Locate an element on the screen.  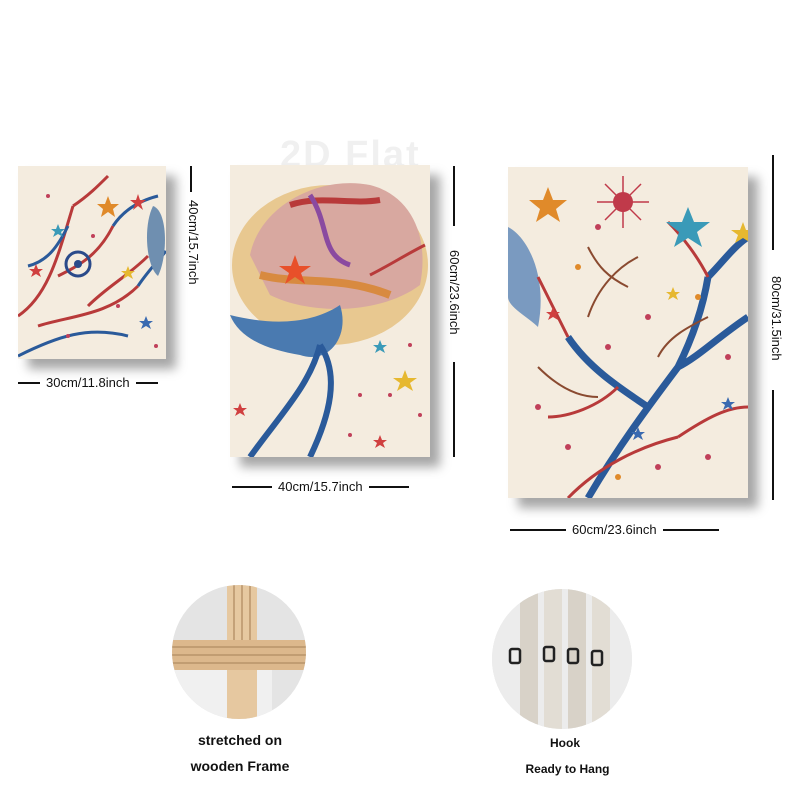
canvas-panel-medium is located at coordinates (330, 311).